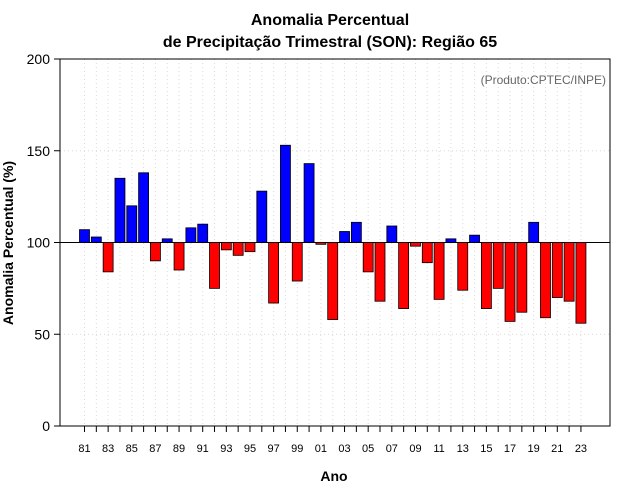 This screenshot has height=500, width=640. I want to click on x-tick-label: 03, so click(344, 449).